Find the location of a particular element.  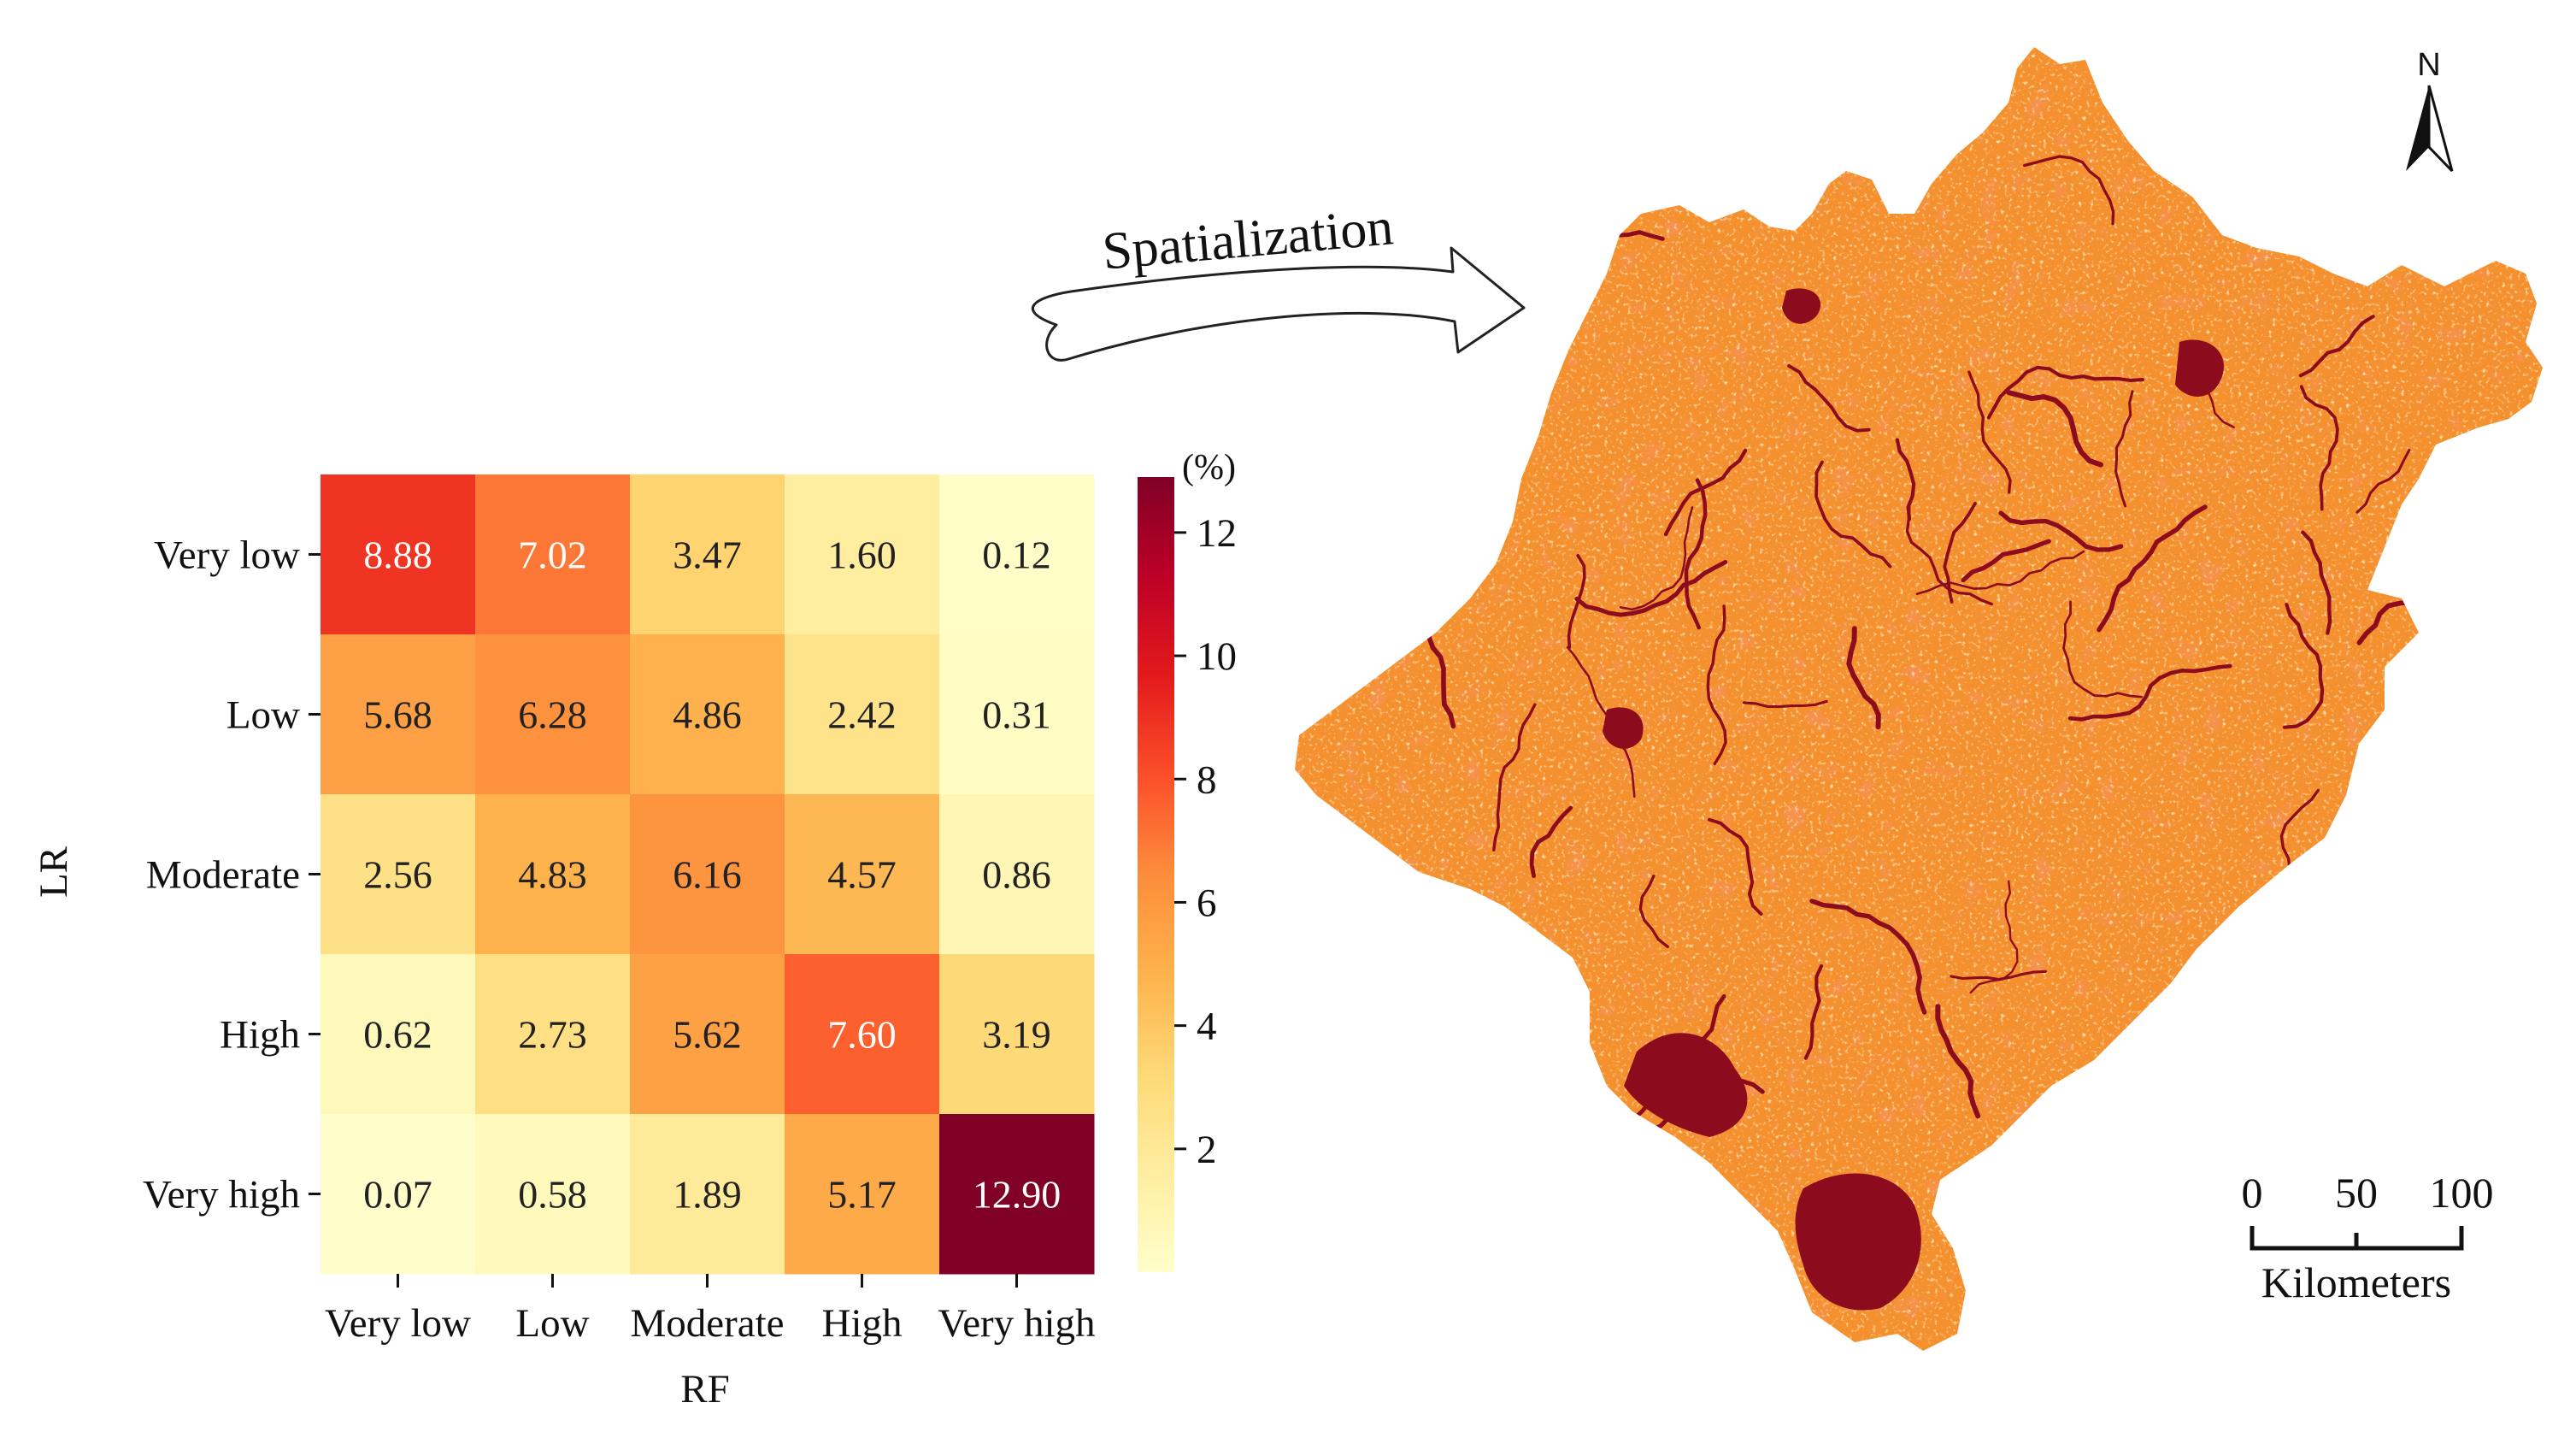

spatialization-arrow: Spatialization is located at coordinates (1278, 279).